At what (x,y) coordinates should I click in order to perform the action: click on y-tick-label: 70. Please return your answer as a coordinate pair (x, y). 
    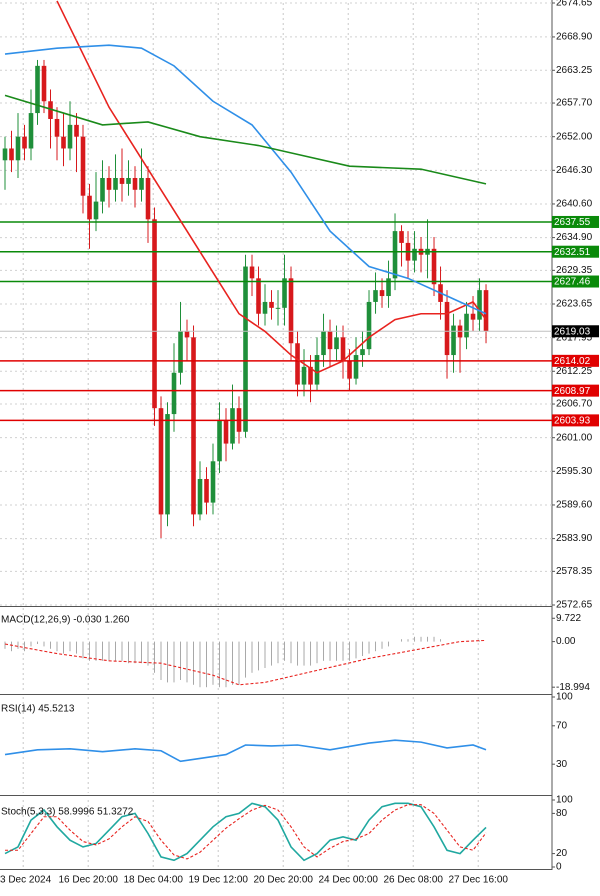
    Looking at the image, I should click on (562, 725).